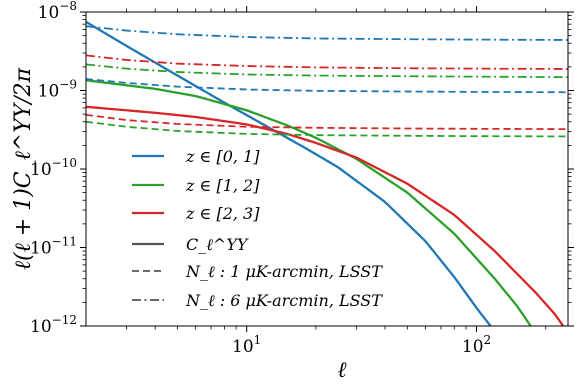  I want to click on legend-label-5: N_ℓ : 6 μK-arcmin, LSST, so click(284, 300).